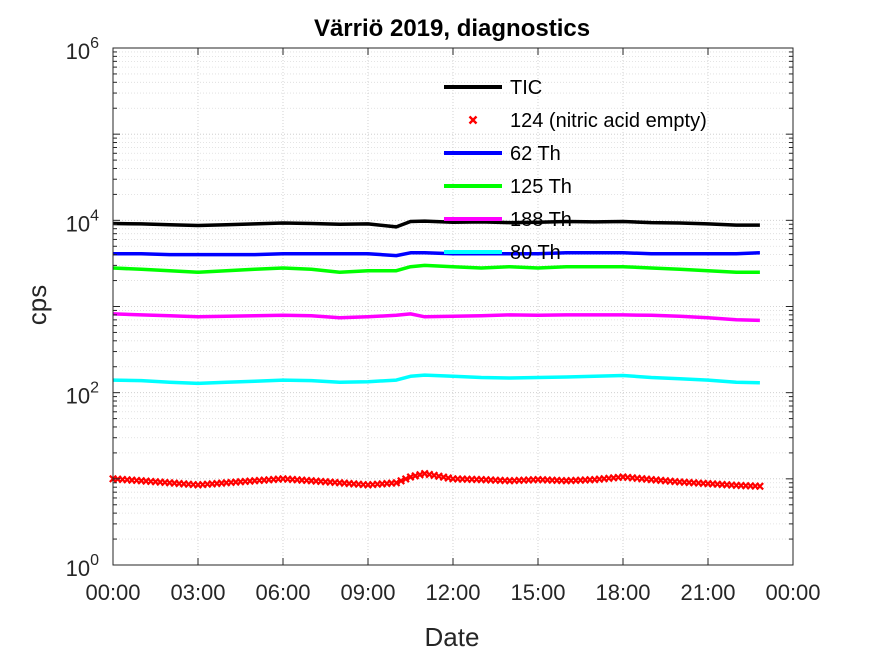 Image resolution: width=875 pixels, height=656 pixels. Describe the element at coordinates (535, 253) in the screenshot. I see `legend-80-th-label: 80 Th` at that location.